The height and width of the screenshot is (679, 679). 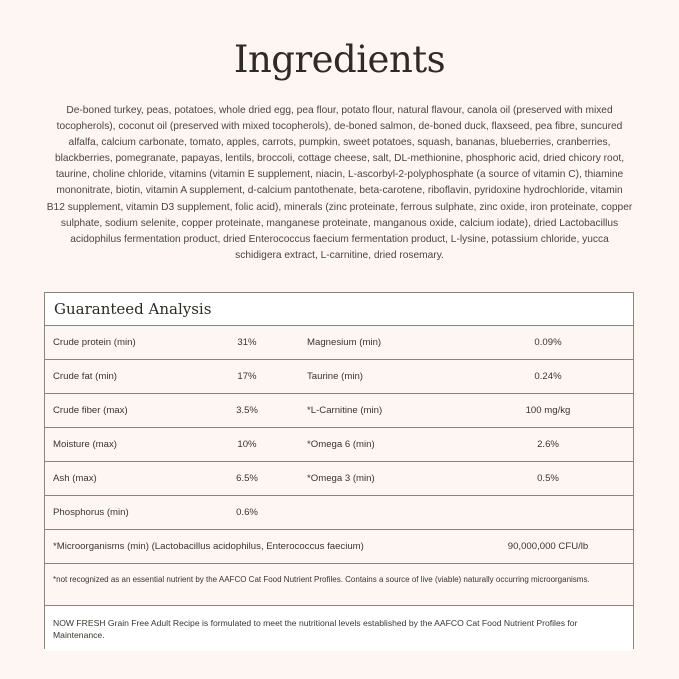 I want to click on row-label: Crude protein (min), so click(x=94, y=342).